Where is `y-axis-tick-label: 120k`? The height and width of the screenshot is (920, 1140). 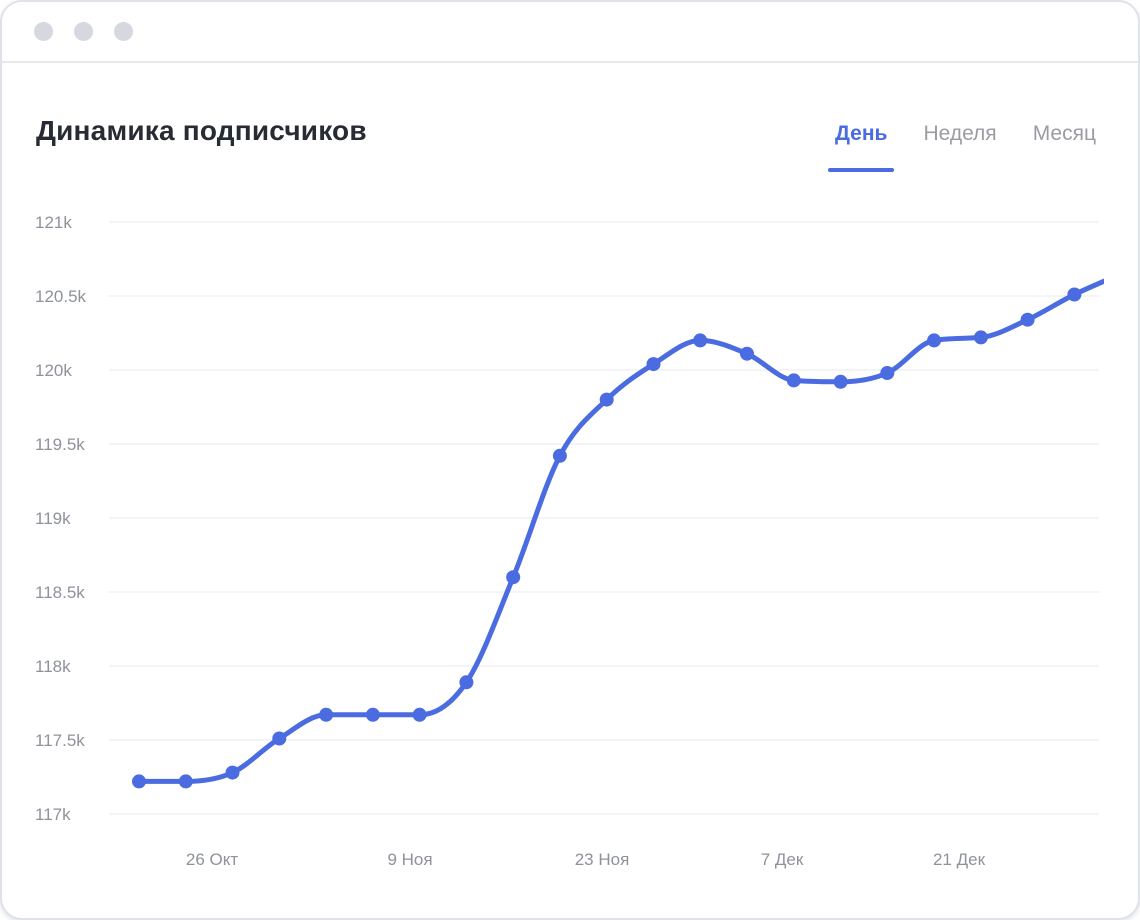 y-axis-tick-label: 120k is located at coordinates (53, 370).